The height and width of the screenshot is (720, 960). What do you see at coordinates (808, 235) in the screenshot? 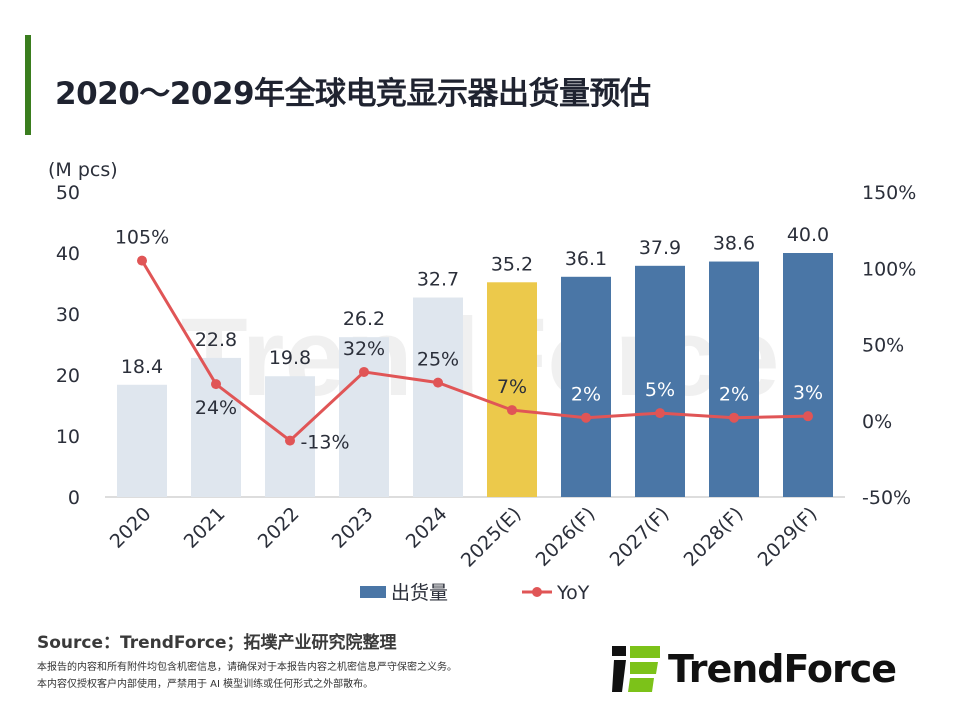
I see `bar-value-label: 40.0` at bounding box center [808, 235].